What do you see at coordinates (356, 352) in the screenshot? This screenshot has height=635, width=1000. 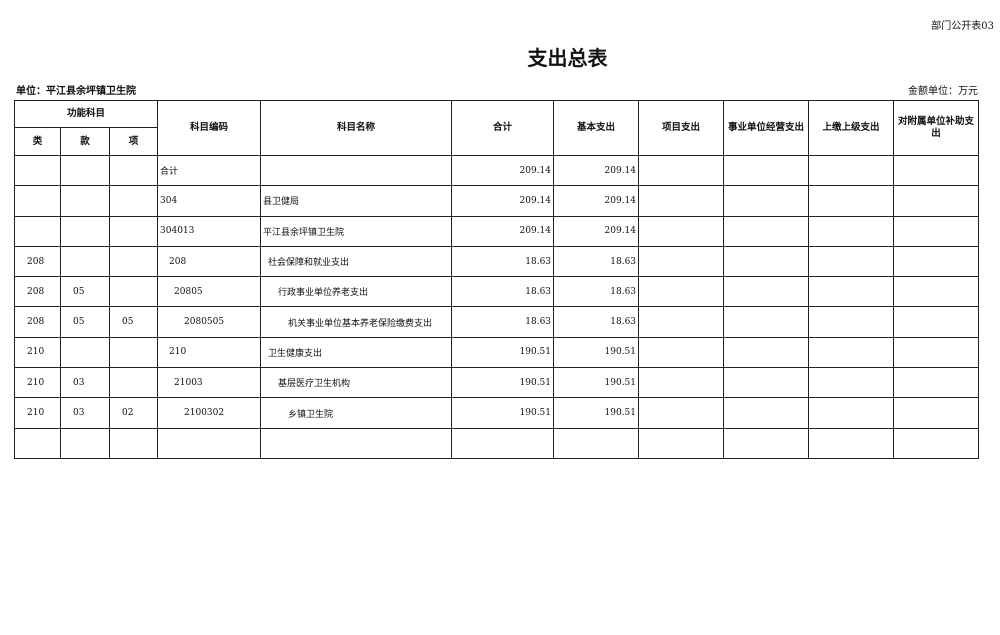 I see `cell-name: 卫生健康支出` at bounding box center [356, 352].